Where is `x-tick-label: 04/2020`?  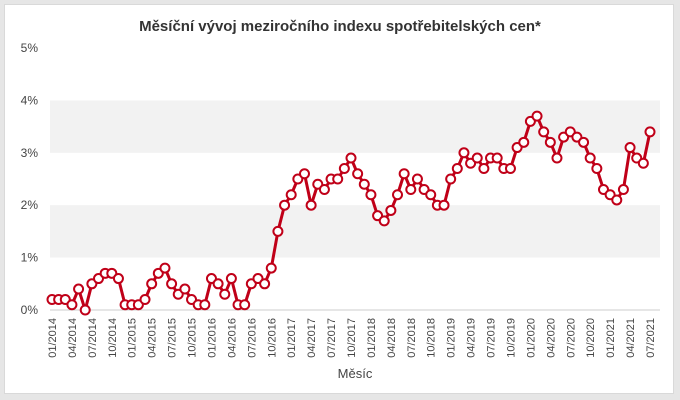 x-tick-label: 04/2020 is located at coordinates (551, 338).